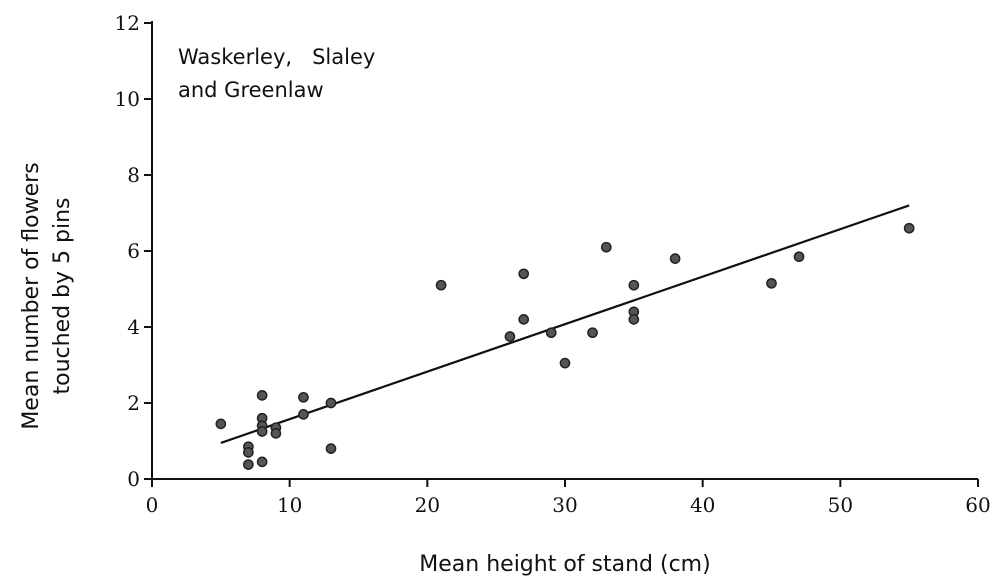  I want to click on y-ticks: 0 2 4 6 8 10 12, so click(133, 251).